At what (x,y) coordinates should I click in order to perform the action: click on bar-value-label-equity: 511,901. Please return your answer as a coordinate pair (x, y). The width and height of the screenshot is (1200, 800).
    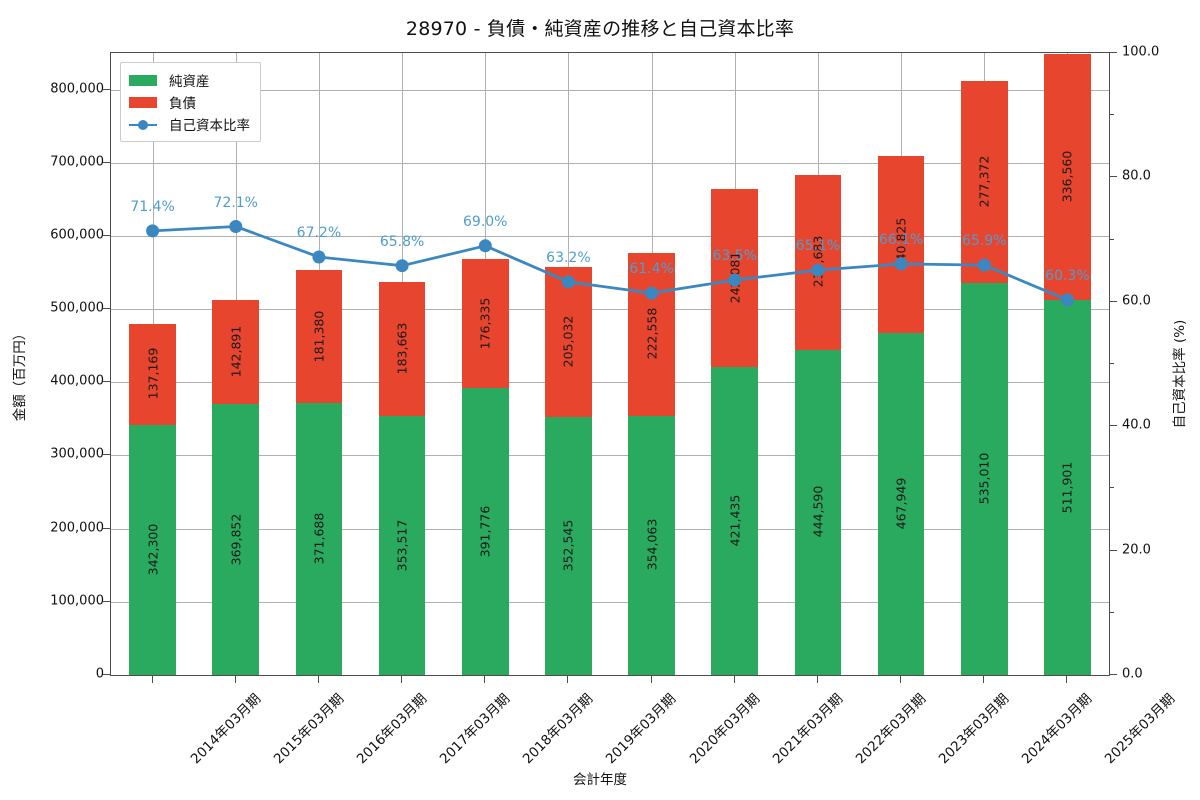
    Looking at the image, I should click on (1067, 487).